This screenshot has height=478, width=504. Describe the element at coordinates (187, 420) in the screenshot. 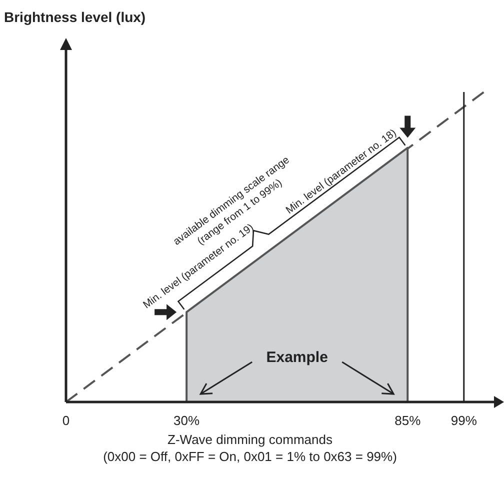

I see `x-tick-label: 30%` at that location.